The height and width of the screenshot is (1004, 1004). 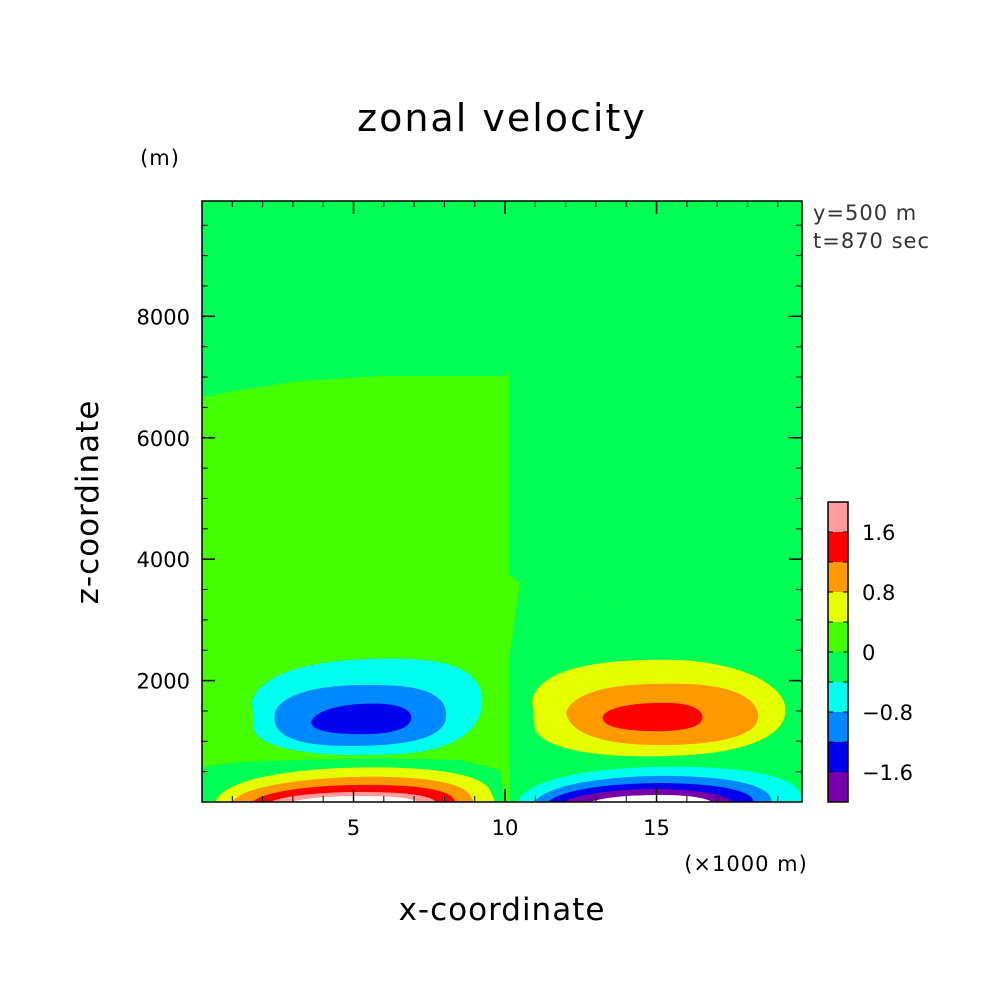 What do you see at coordinates (887, 773) in the screenshot?
I see `colorbar-tick-label: −1.6` at bounding box center [887, 773].